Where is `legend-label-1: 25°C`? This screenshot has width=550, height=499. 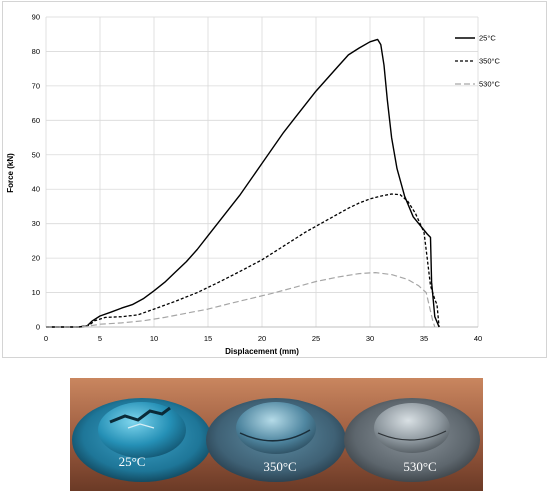
legend-label-1: 25°C is located at coordinates (487, 38).